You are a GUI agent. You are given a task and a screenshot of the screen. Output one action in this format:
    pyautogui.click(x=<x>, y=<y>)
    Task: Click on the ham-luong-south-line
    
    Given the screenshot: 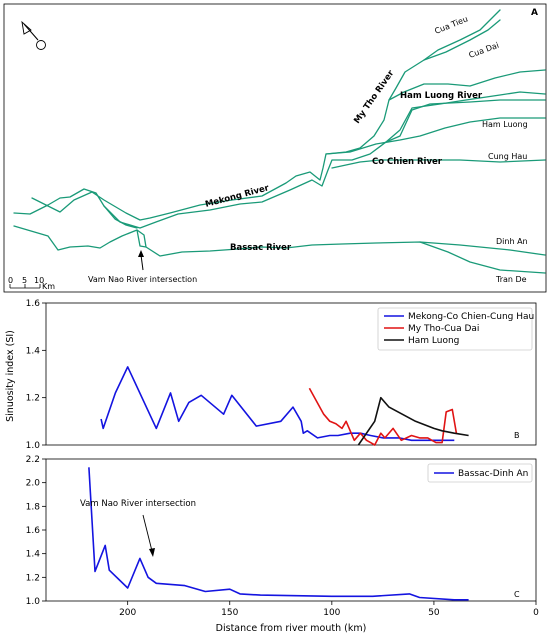 What is the action you would take?
    pyautogui.click(x=465, y=121)
    